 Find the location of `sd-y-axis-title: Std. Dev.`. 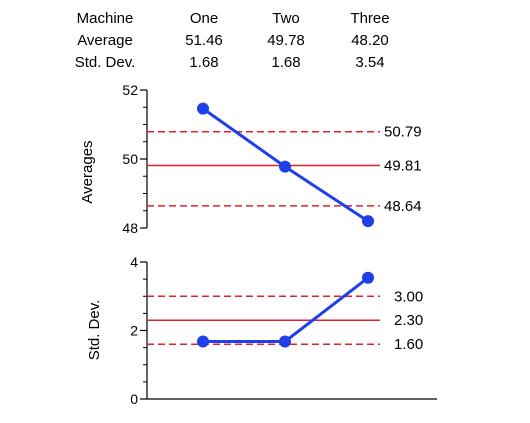

sd-y-axis-title: Std. Dev. is located at coordinates (94, 330).